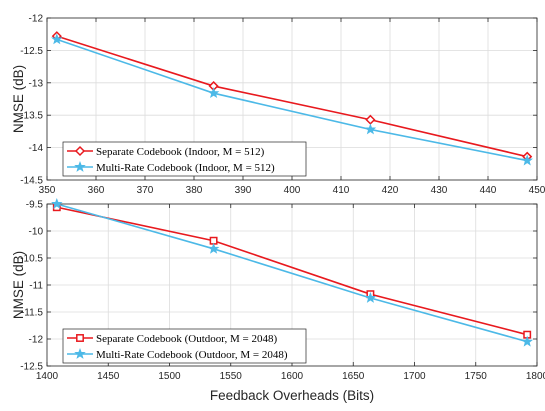 The image size is (545, 411). I want to click on legend-label: Multi-Rate Codebook (Indoor, M = 512), so click(185, 168).